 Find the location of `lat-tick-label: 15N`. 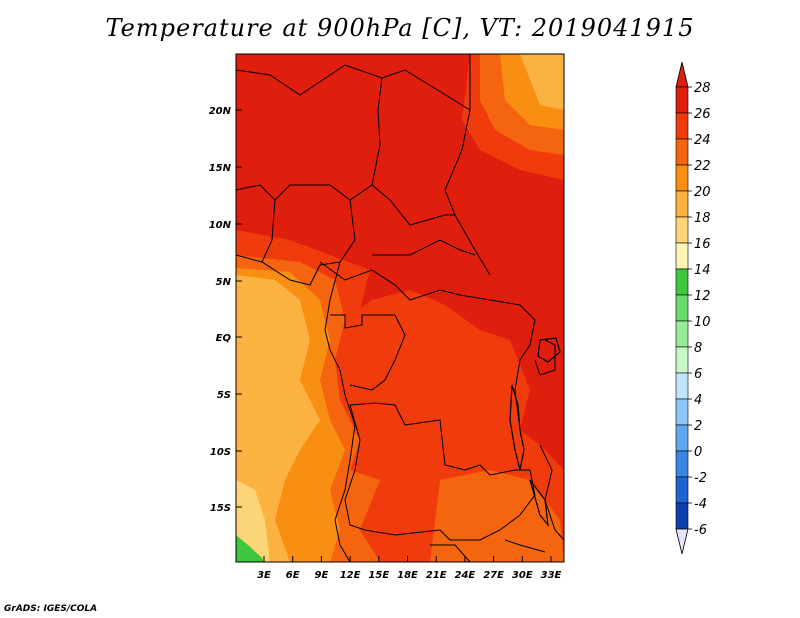

lat-tick-label: 15N is located at coordinates (220, 168).